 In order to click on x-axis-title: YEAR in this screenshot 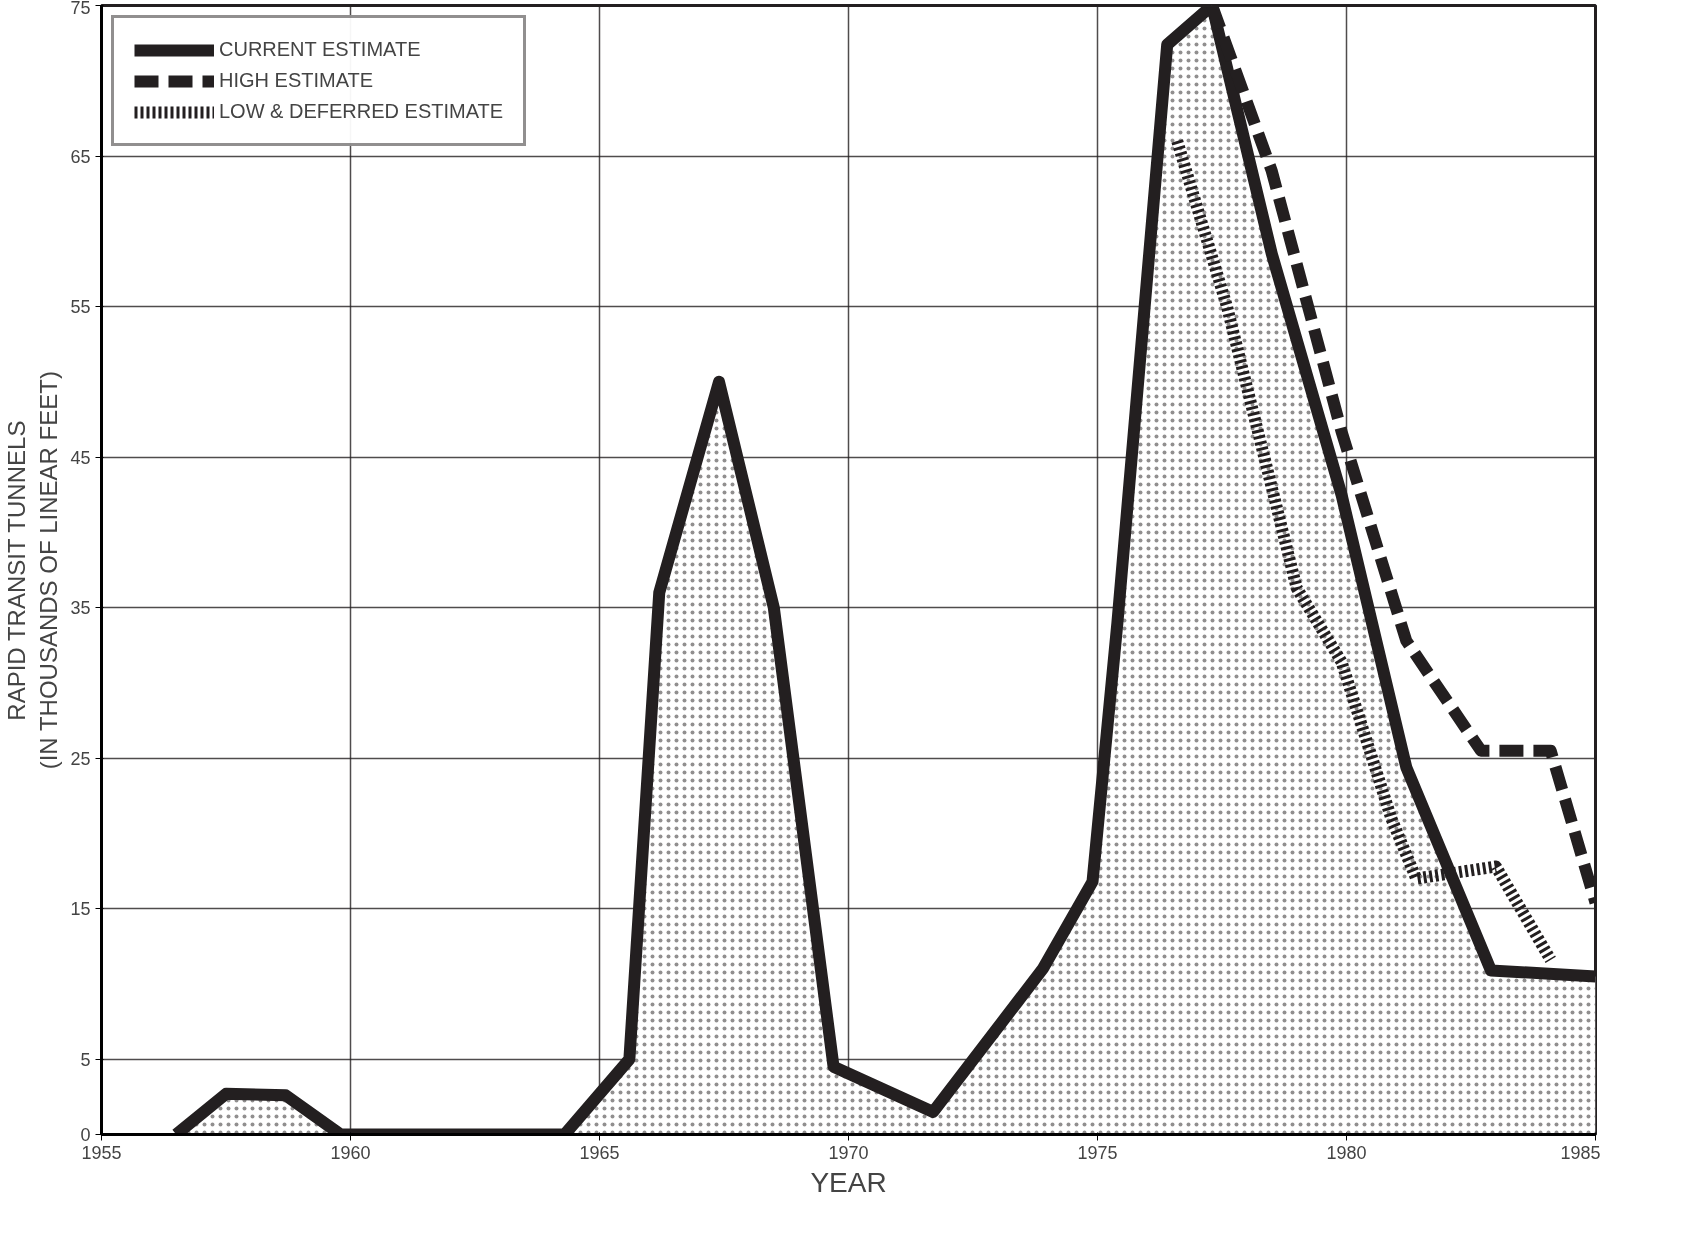, I will do `click(848, 1182)`.